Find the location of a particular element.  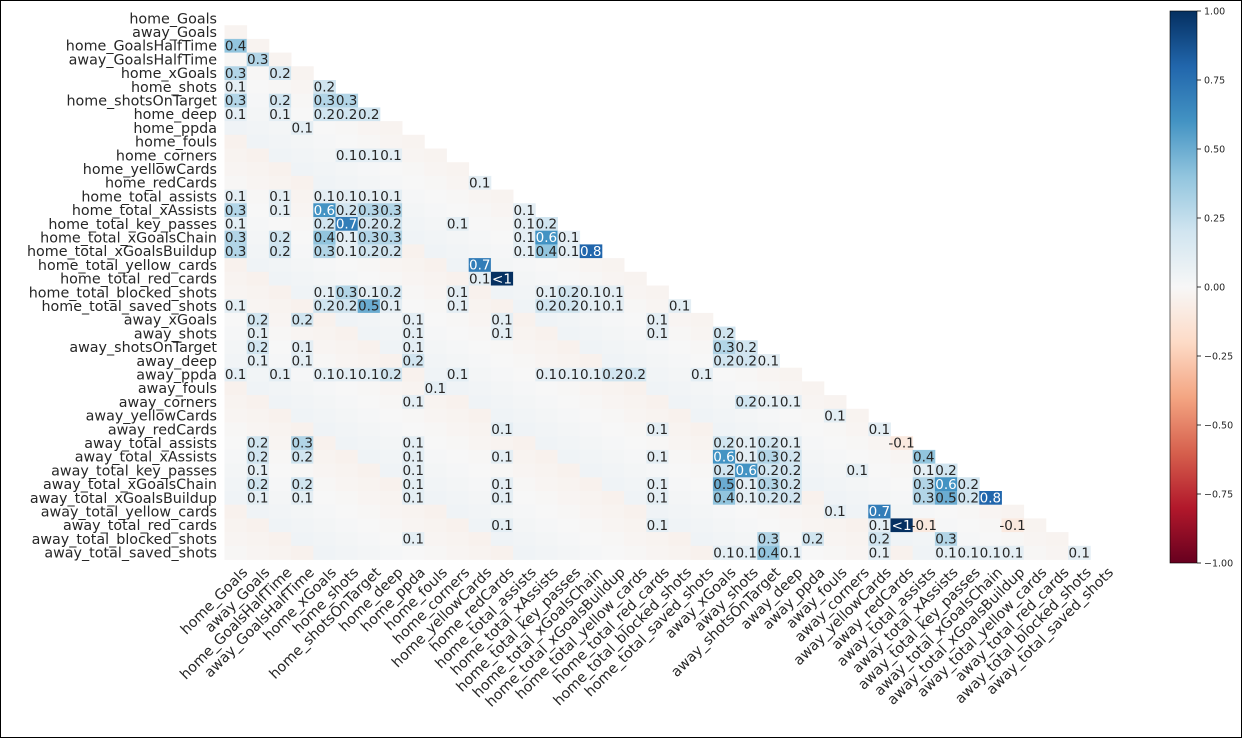

y-tick-label: away_yellowCards is located at coordinates (151, 417).